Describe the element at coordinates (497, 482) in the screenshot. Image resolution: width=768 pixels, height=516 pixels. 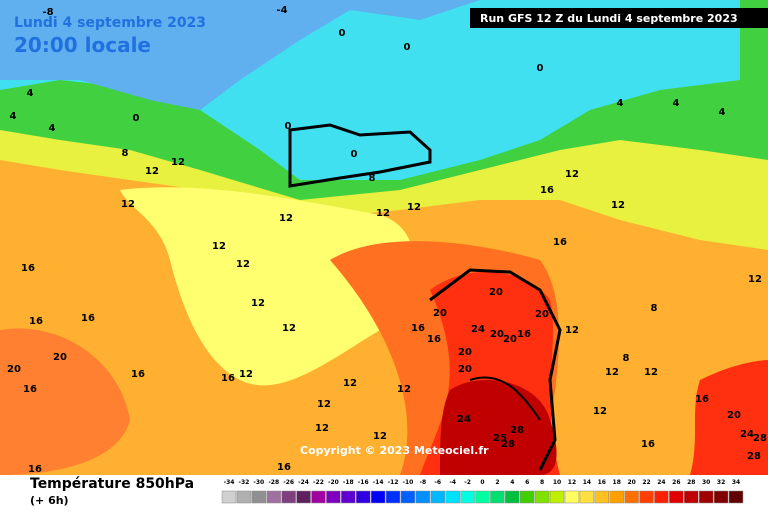
I see `scale-tick-label: 2` at that location.